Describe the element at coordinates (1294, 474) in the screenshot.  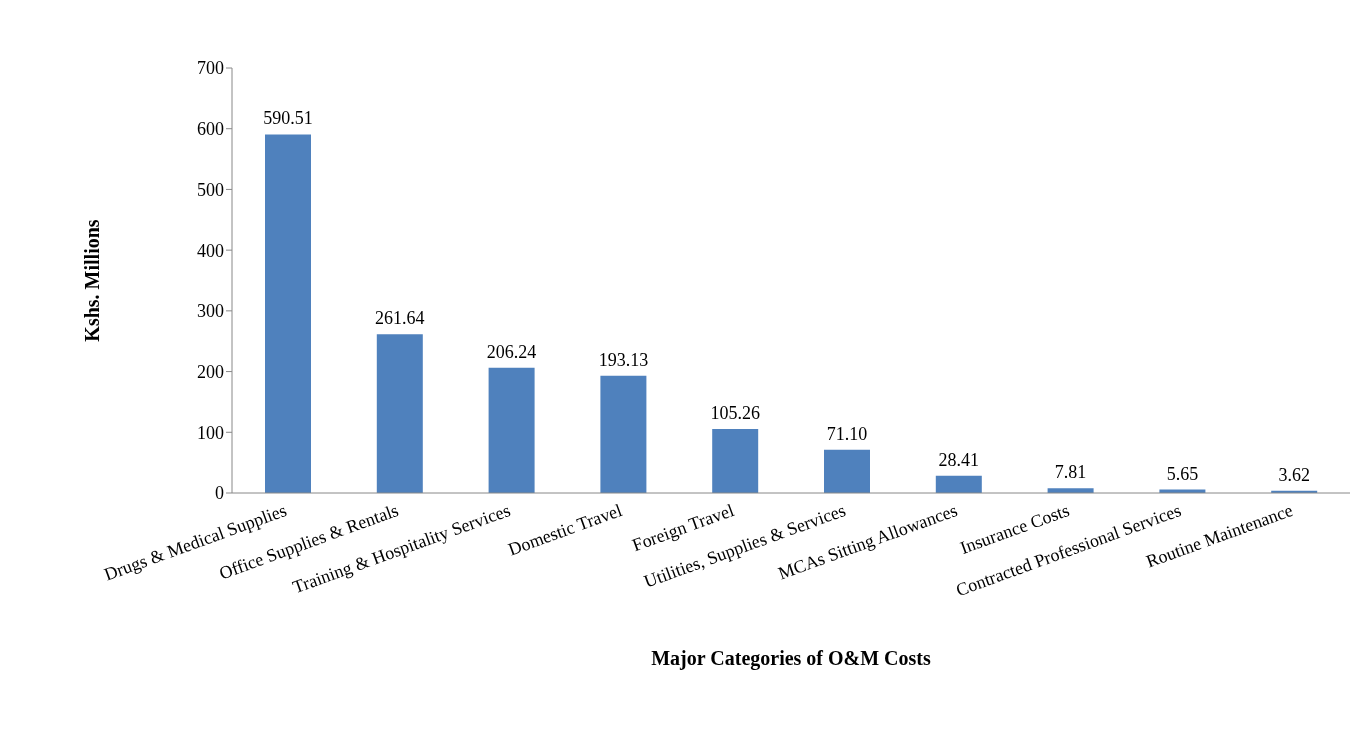
I see `data-label: 3.62` at that location.